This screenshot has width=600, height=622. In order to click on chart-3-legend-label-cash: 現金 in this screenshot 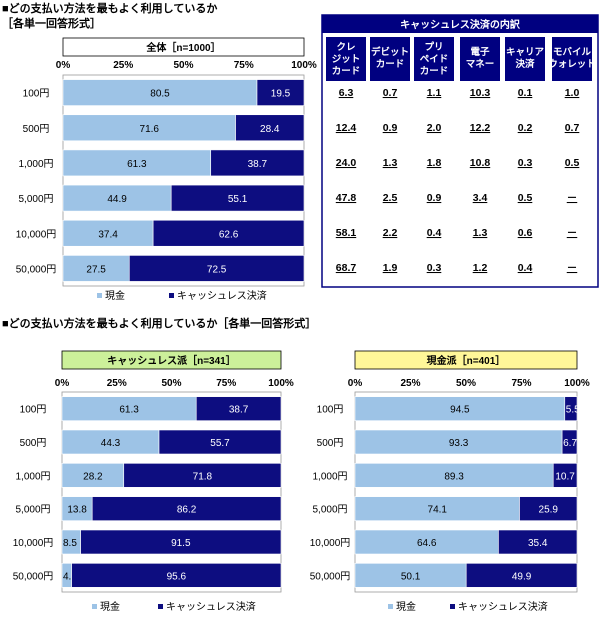, I will do `click(406, 606)`.